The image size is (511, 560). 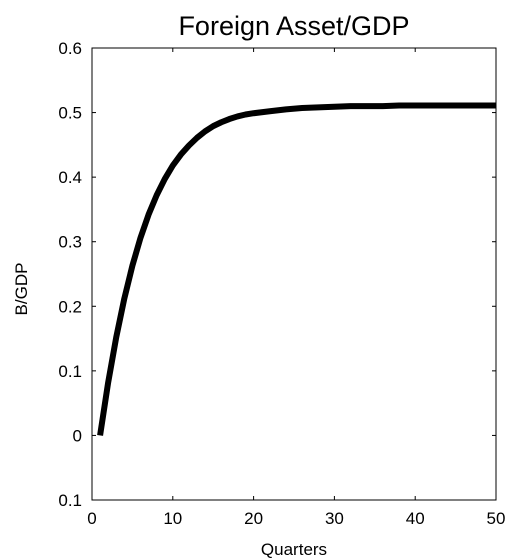 I want to click on y-tick-label: 0.6, so click(x=70, y=48).